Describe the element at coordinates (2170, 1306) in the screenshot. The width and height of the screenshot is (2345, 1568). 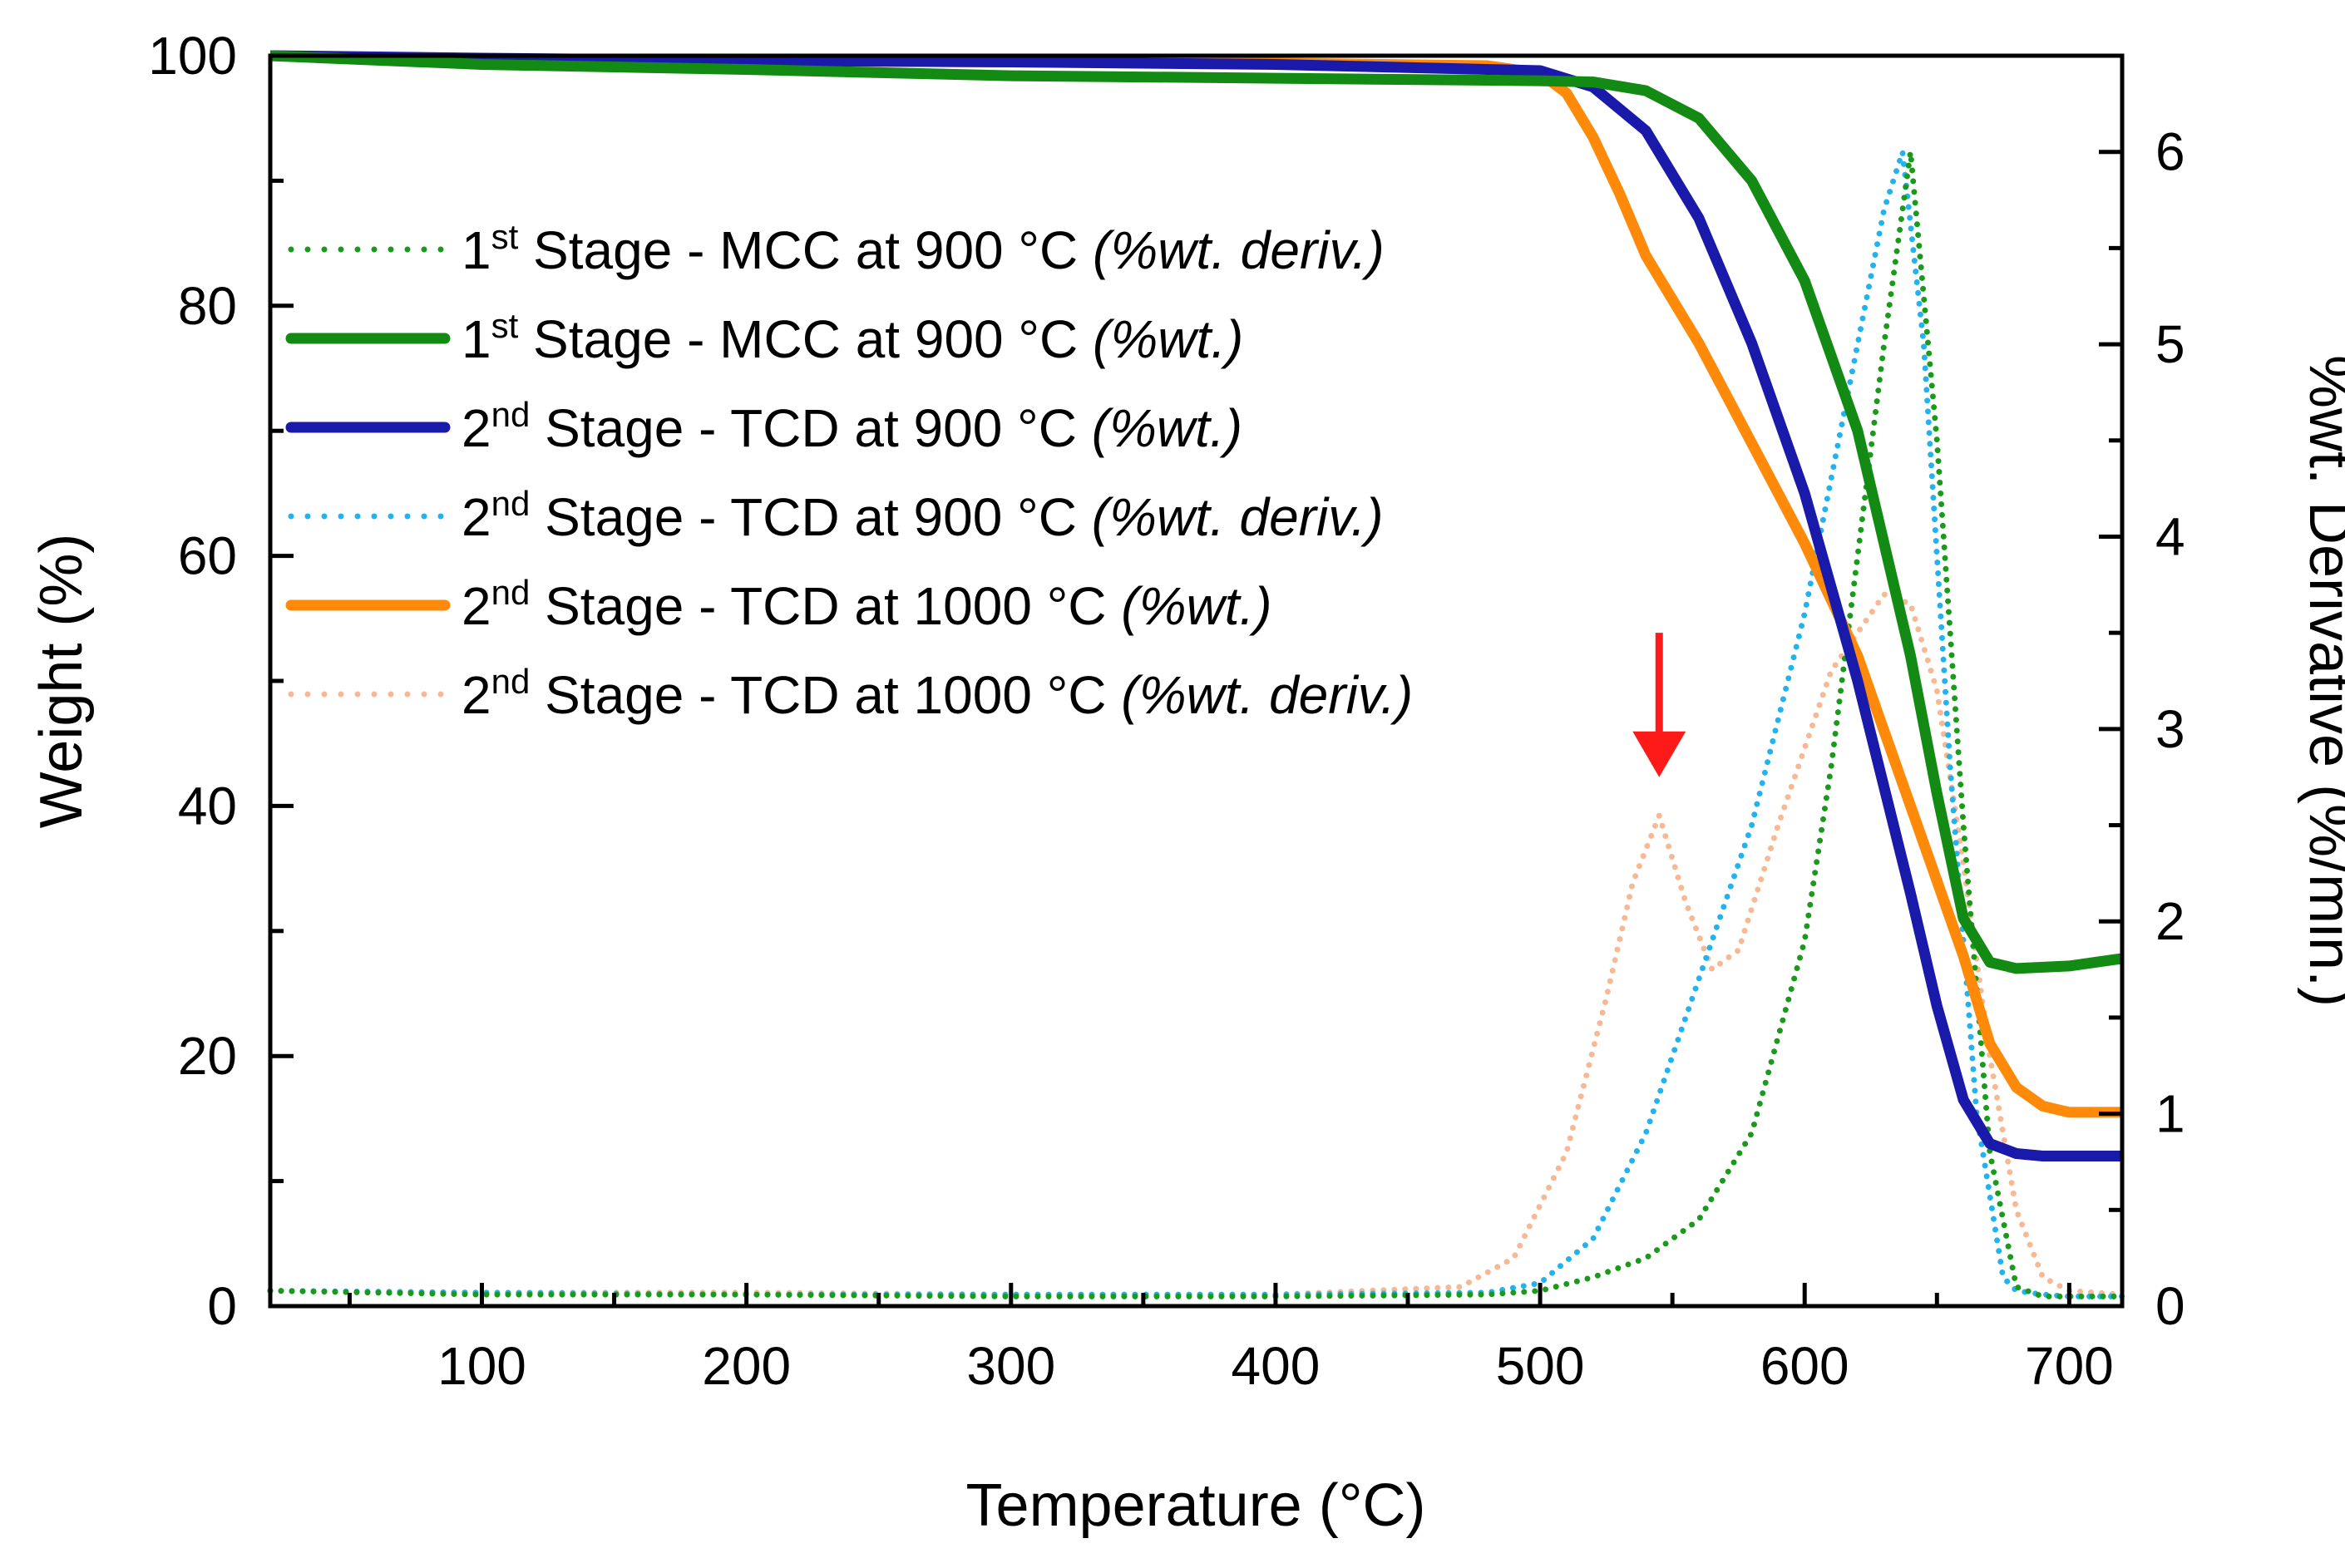
I see `y2-tick-label: 0` at that location.